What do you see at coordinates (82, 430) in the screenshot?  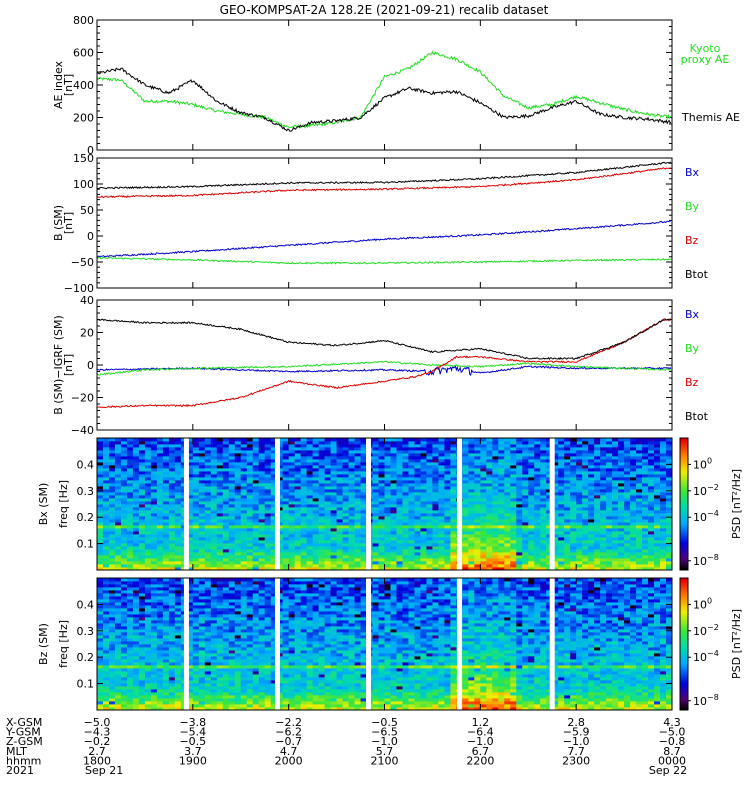 I see `y-tick-label: −40` at bounding box center [82, 430].